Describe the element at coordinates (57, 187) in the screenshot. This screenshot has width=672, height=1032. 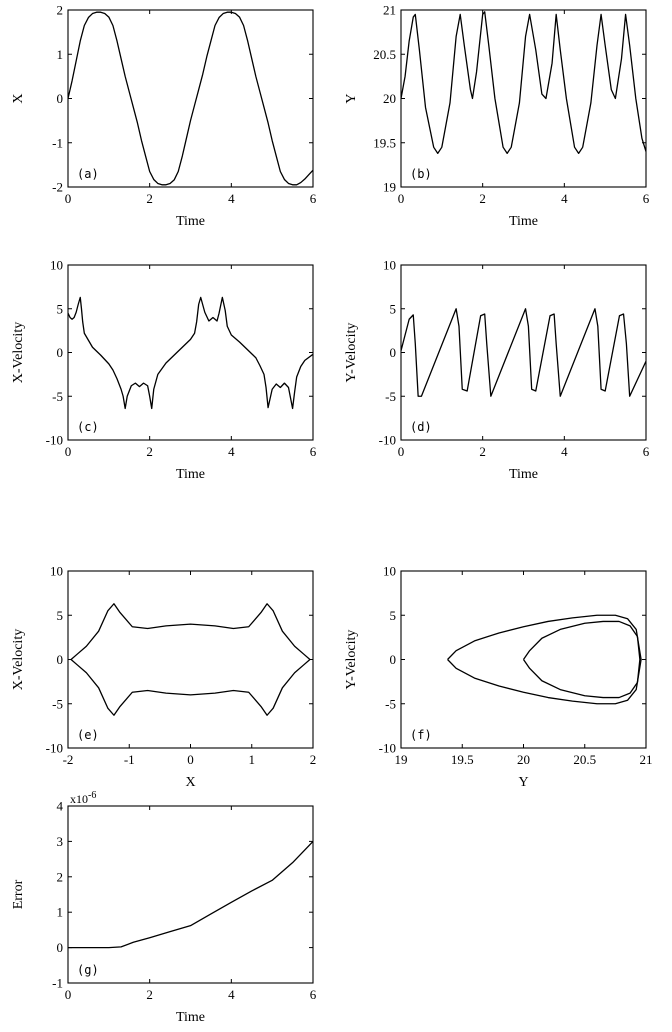
I see `y-tick-label-a-0: -2` at that location.